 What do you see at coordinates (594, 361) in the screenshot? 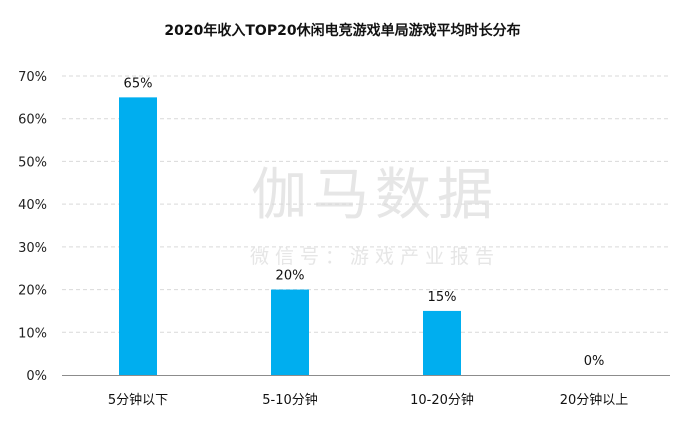
I see `data-label: 0%` at bounding box center [594, 361].